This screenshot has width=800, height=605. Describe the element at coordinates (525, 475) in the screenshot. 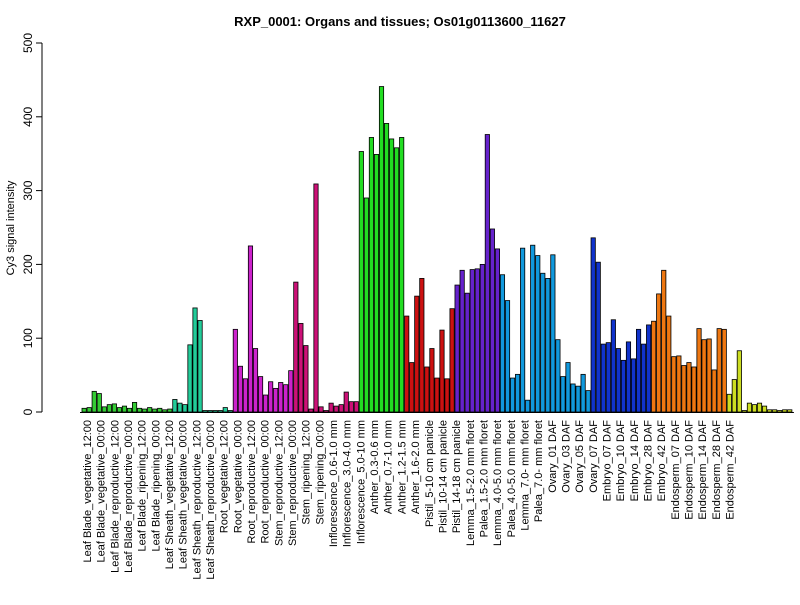

I see `x-tick-label: Lemma_7.0- mm floret` at that location.